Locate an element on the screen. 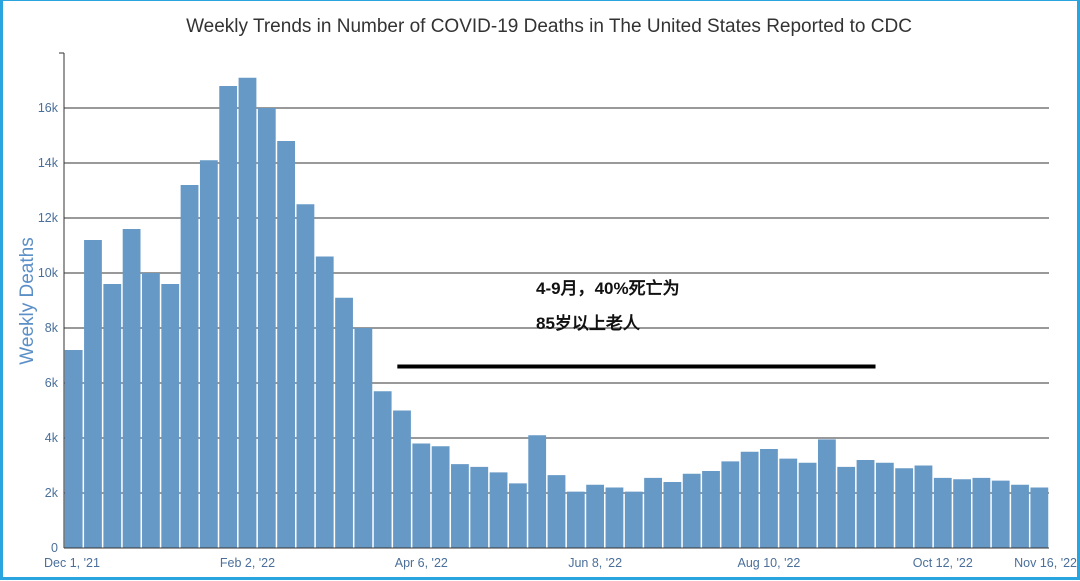 This screenshot has width=1080, height=581. annotation: 4-9月，40%死亡为 85岁以上老人 is located at coordinates (636, 323).